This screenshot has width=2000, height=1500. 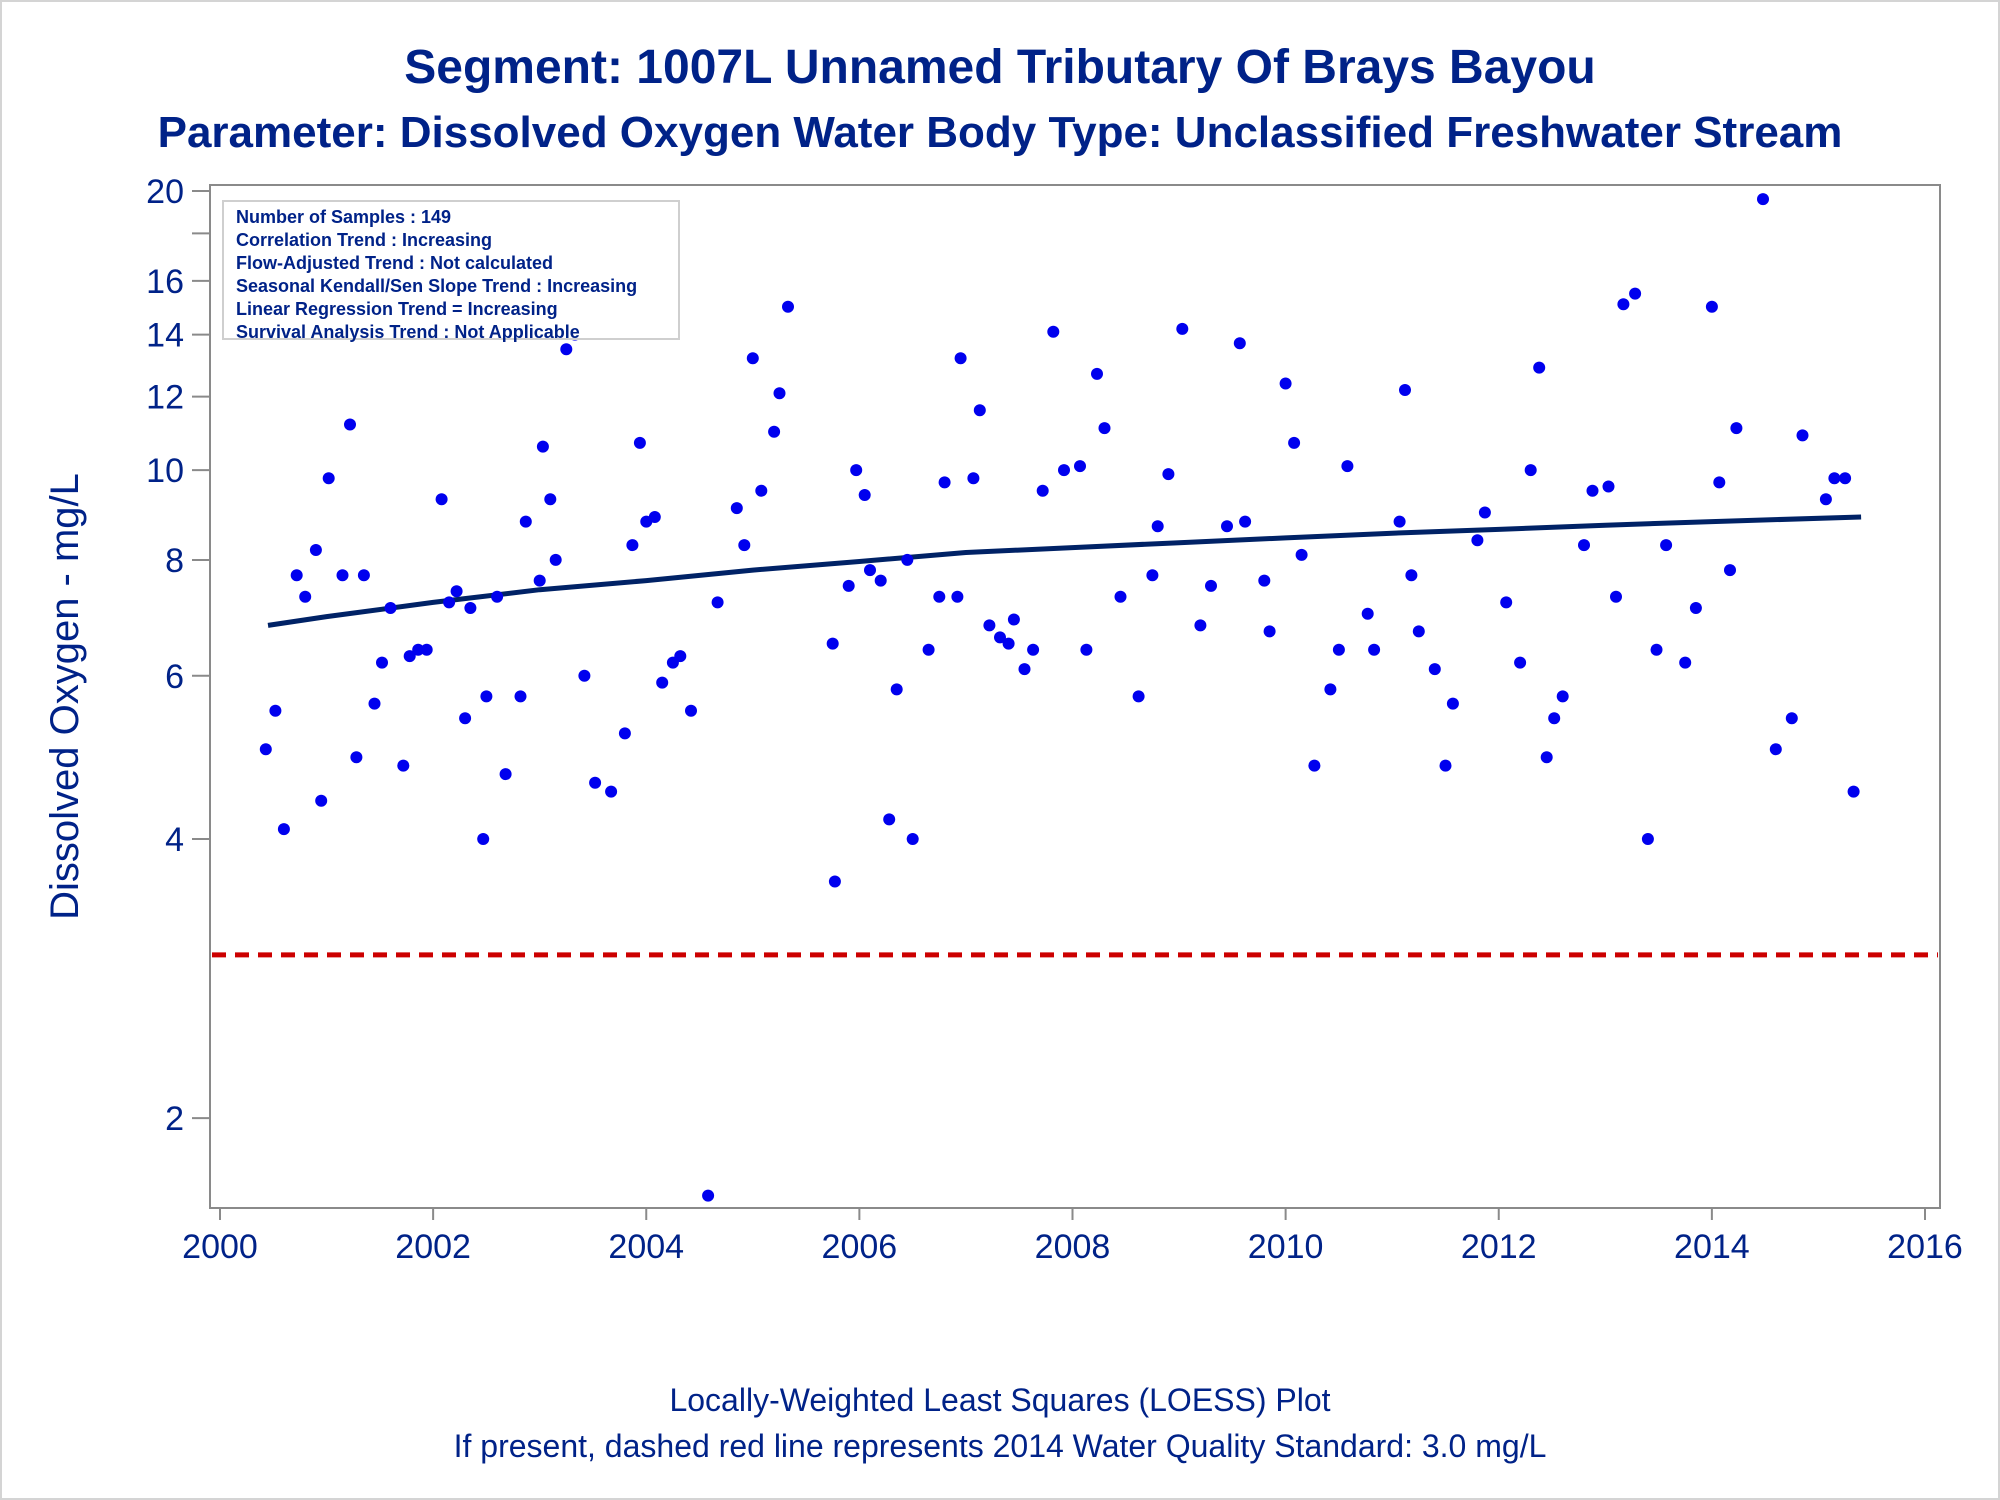 What do you see at coordinates (1712, 1247) in the screenshot?
I see `x-tick-label: 2014` at bounding box center [1712, 1247].